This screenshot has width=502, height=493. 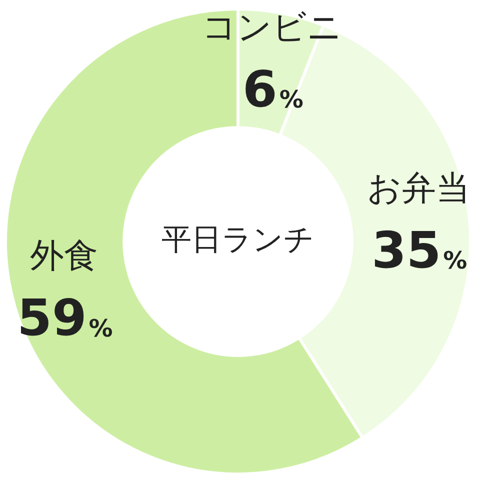 I want to click on slice-label: 外食, so click(x=64, y=256).